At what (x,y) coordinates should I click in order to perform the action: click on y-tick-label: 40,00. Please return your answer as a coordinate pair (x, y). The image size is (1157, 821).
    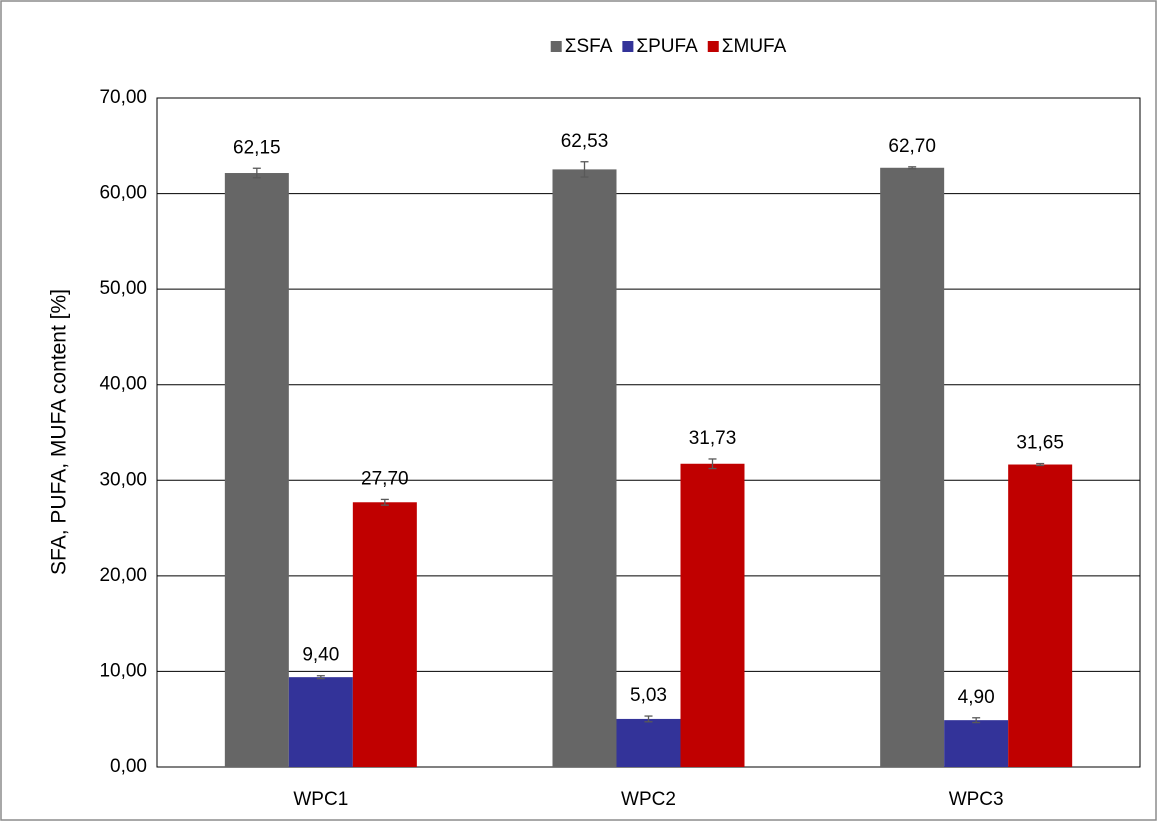
    Looking at the image, I should click on (123, 384).